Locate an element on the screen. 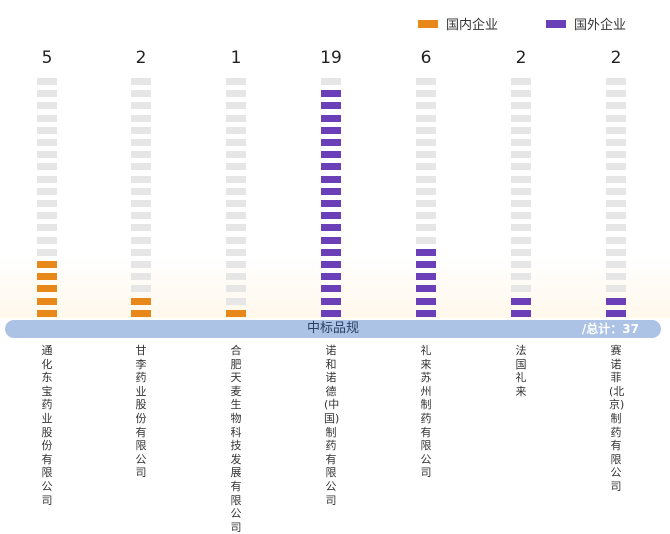 This screenshot has height=534, width=670. legend-foreign: 国外企业 is located at coordinates (586, 23).